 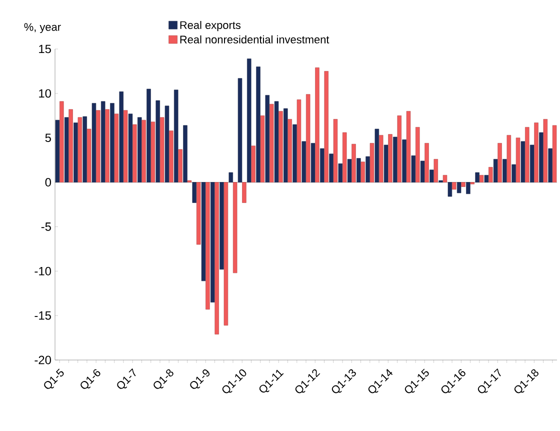 What do you see at coordinates (43, 360) in the screenshot?
I see `y-tick-label: -20` at bounding box center [43, 360].